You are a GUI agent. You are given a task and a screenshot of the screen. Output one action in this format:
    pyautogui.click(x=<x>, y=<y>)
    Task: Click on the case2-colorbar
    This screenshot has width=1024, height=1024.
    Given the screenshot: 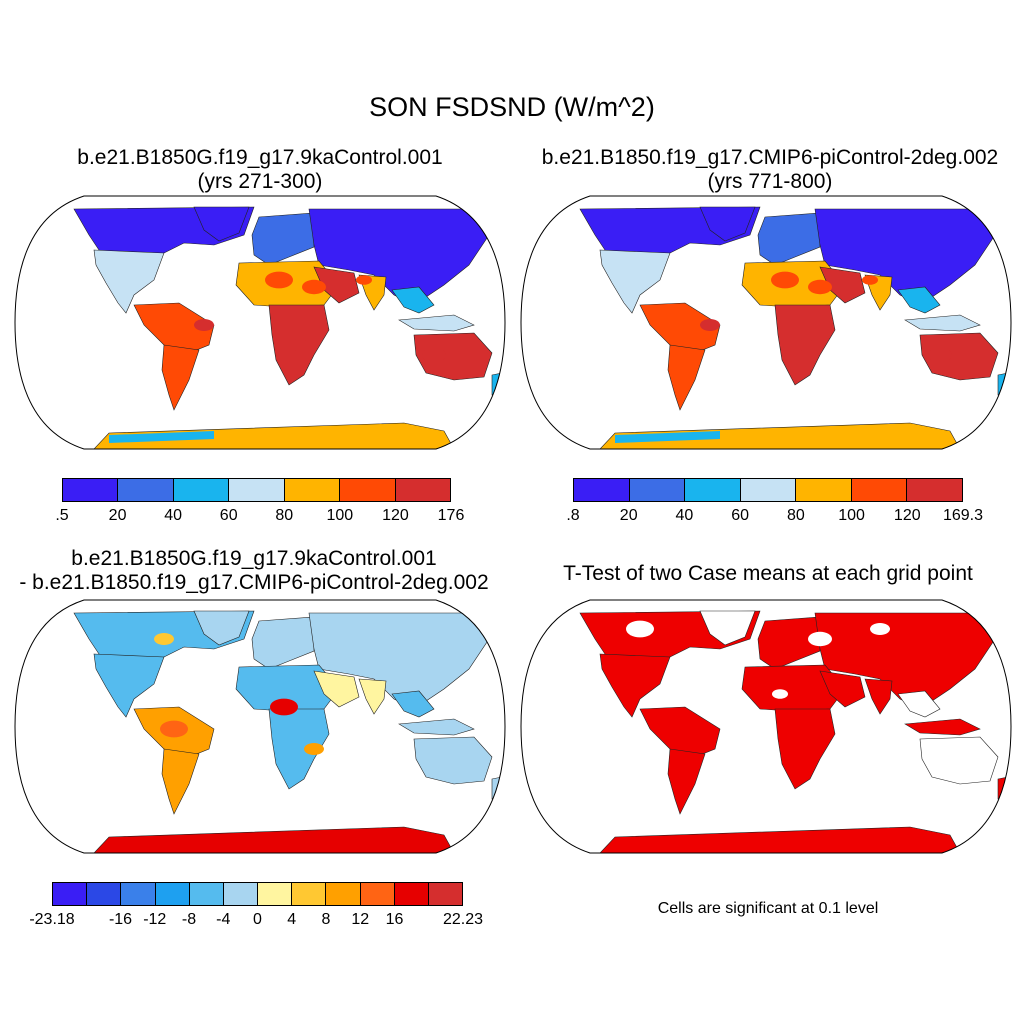 What is the action you would take?
    pyautogui.click(x=768, y=490)
    